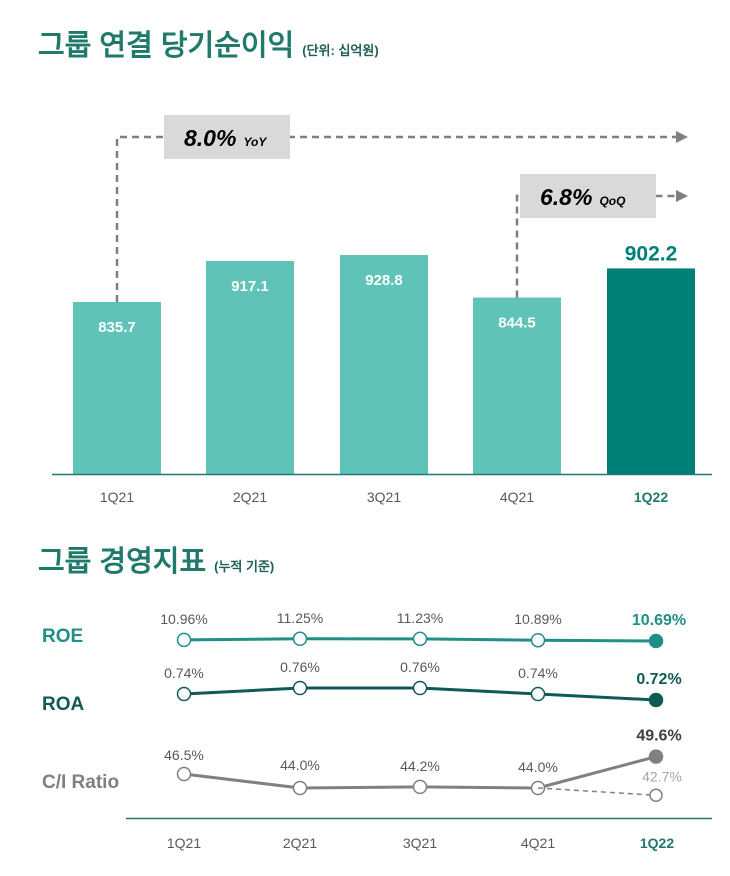 The image size is (730, 876). What do you see at coordinates (659, 620) in the screenshot?
I see `roe-value-label-1Q22: 10.69%` at bounding box center [659, 620].